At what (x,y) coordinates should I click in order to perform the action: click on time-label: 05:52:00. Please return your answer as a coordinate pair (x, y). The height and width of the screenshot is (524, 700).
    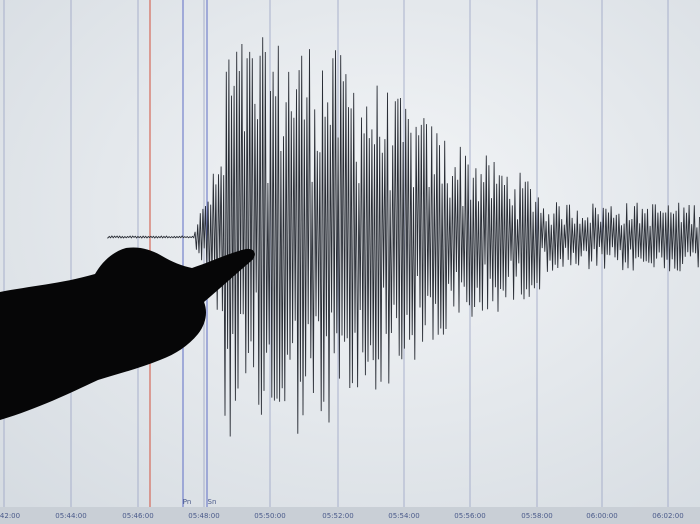
    Looking at the image, I should click on (337, 516).